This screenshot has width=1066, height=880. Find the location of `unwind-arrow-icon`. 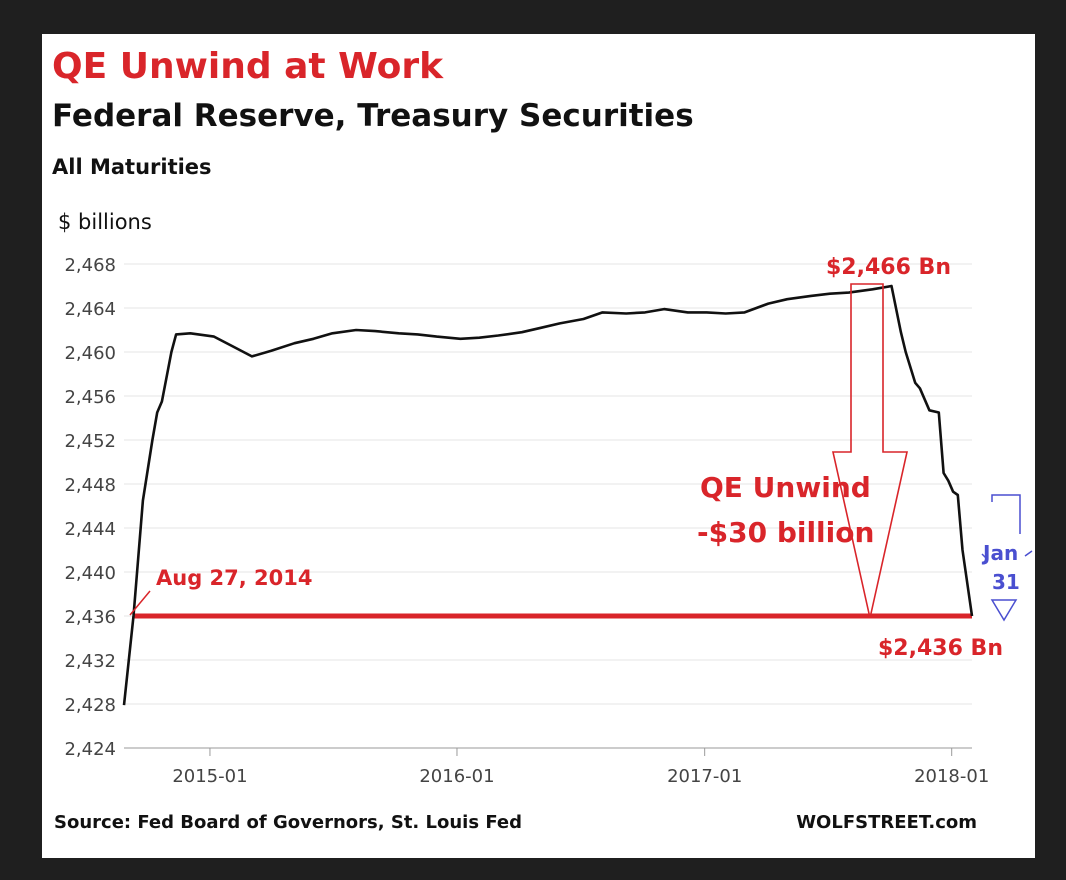

unwind-arrow-icon is located at coordinates (870, 451).